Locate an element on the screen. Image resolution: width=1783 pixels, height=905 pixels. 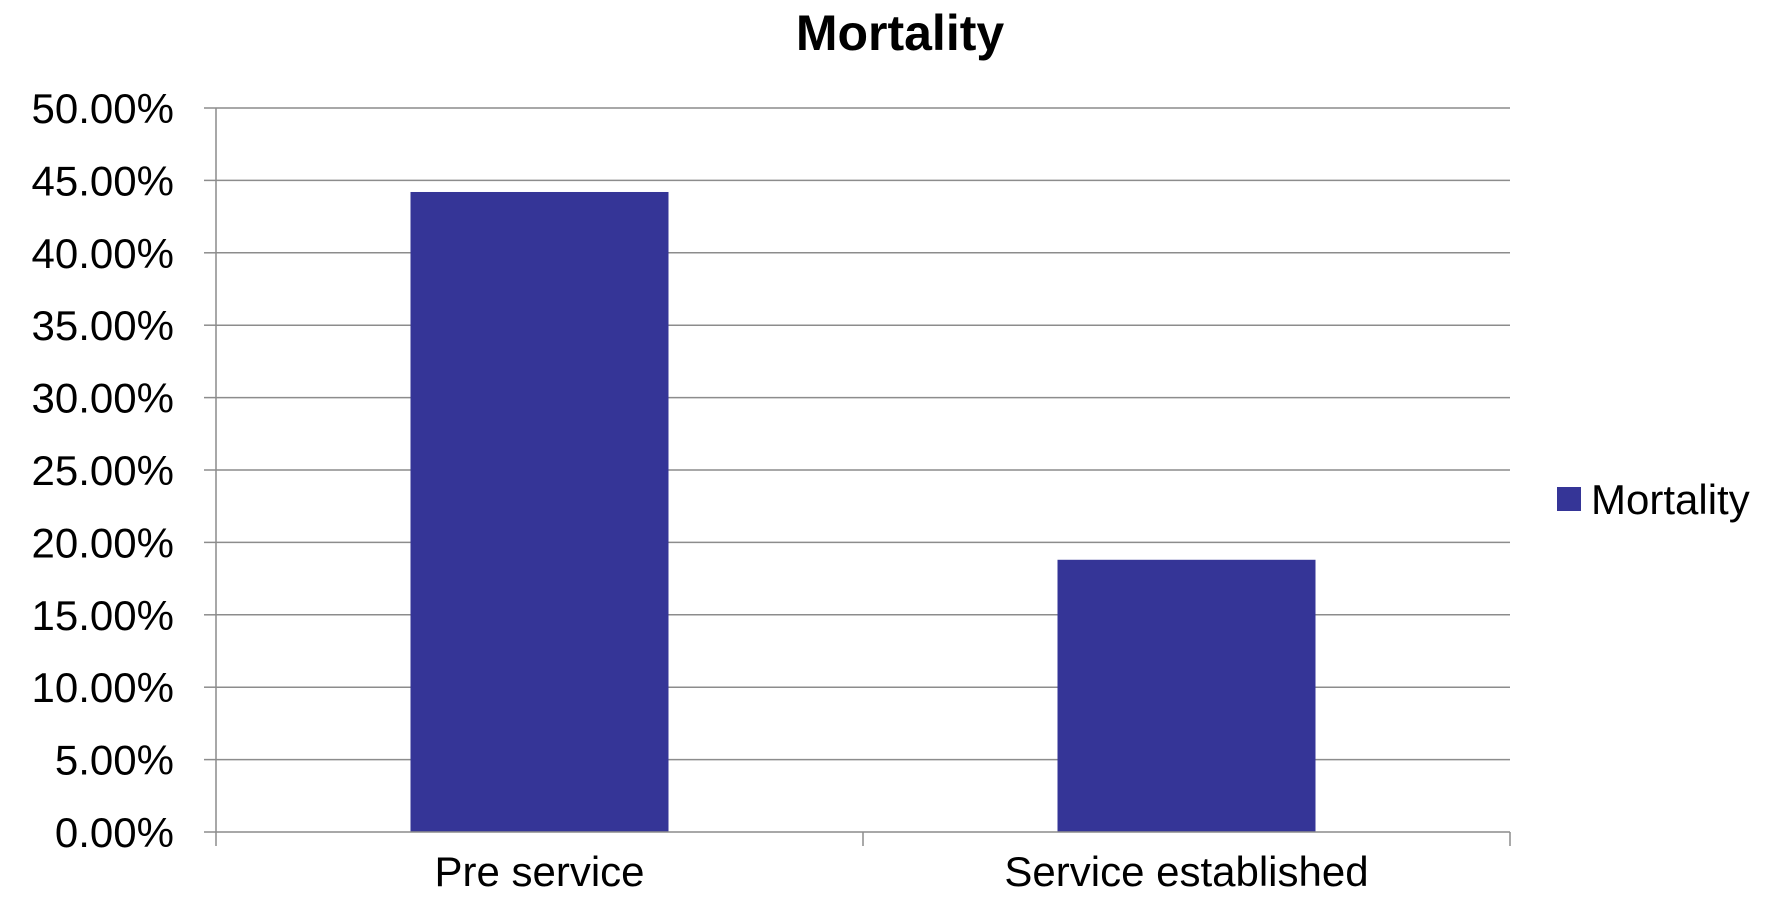
y-tick-label: 25.00% is located at coordinates (103, 470).